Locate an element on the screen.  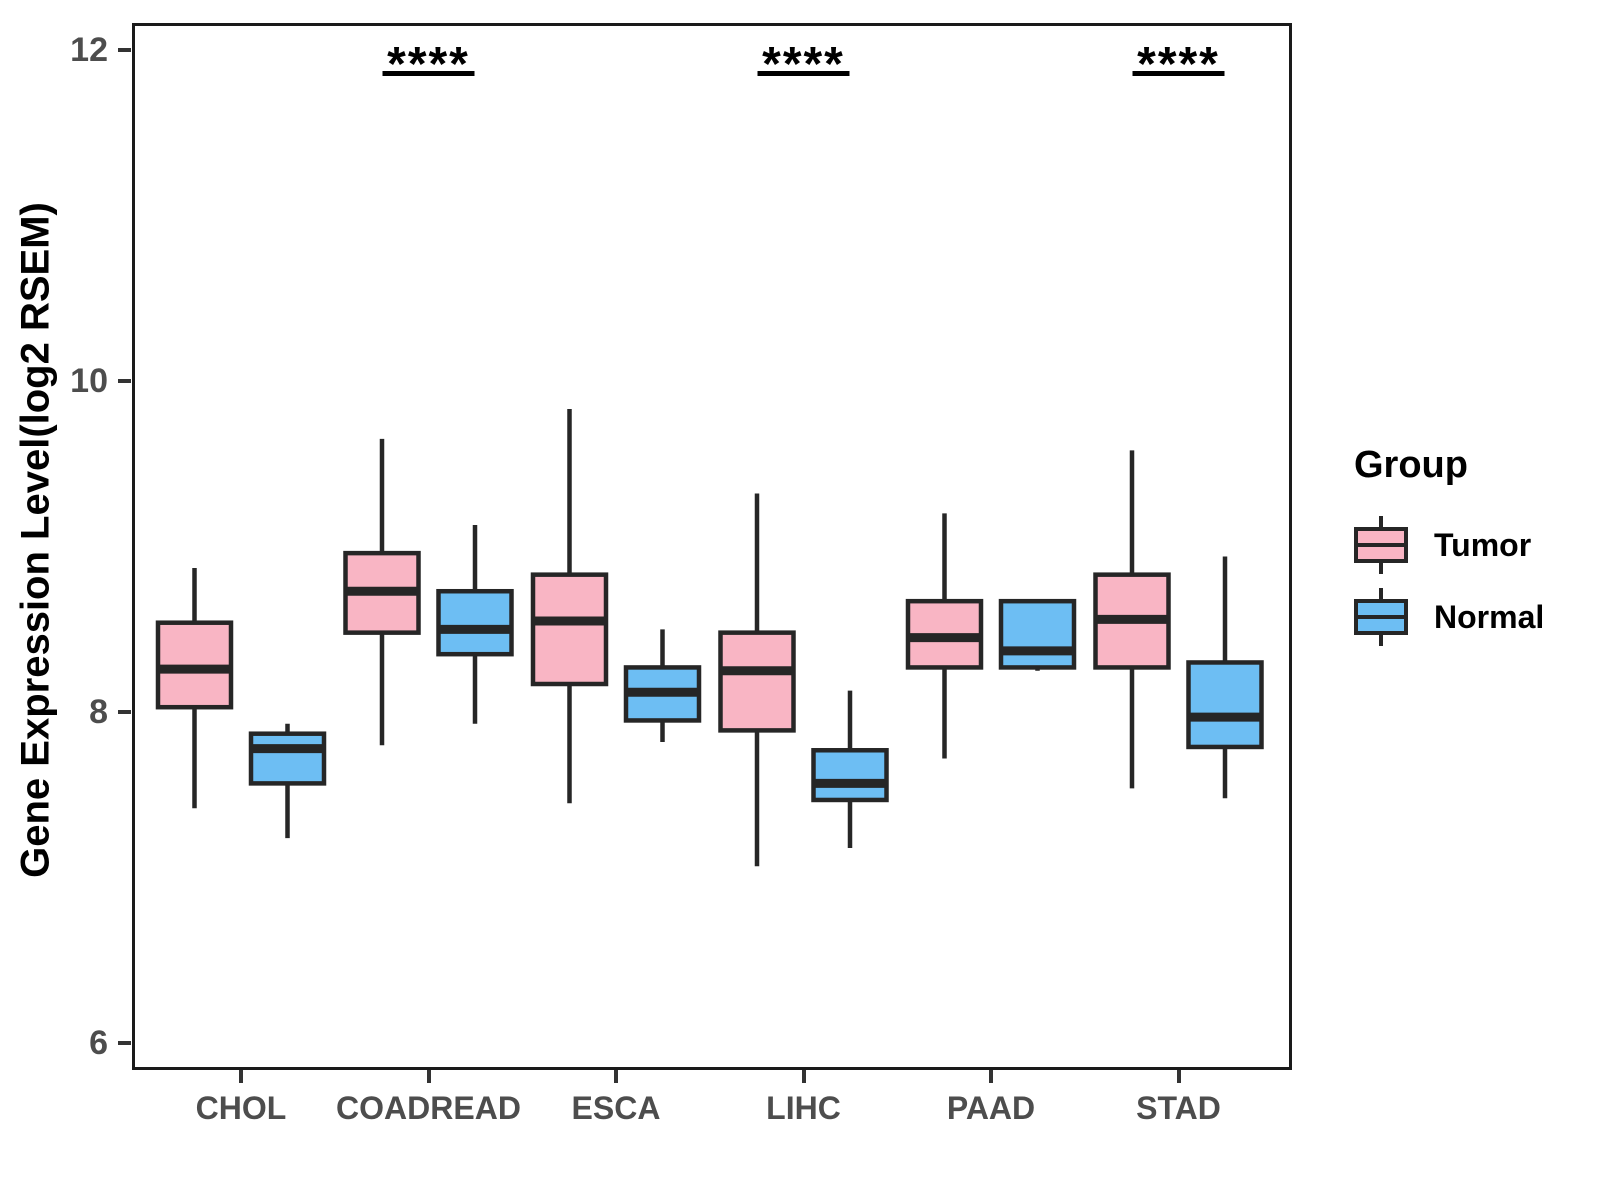
box-normal-COADREAD is located at coordinates (475, 624).